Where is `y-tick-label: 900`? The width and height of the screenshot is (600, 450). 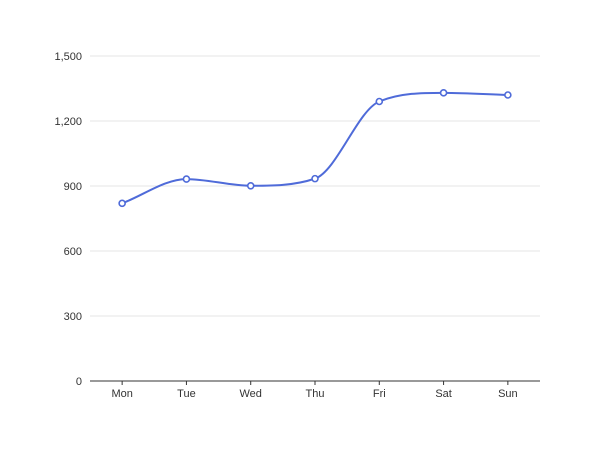 y-tick-label: 900 is located at coordinates (73, 187).